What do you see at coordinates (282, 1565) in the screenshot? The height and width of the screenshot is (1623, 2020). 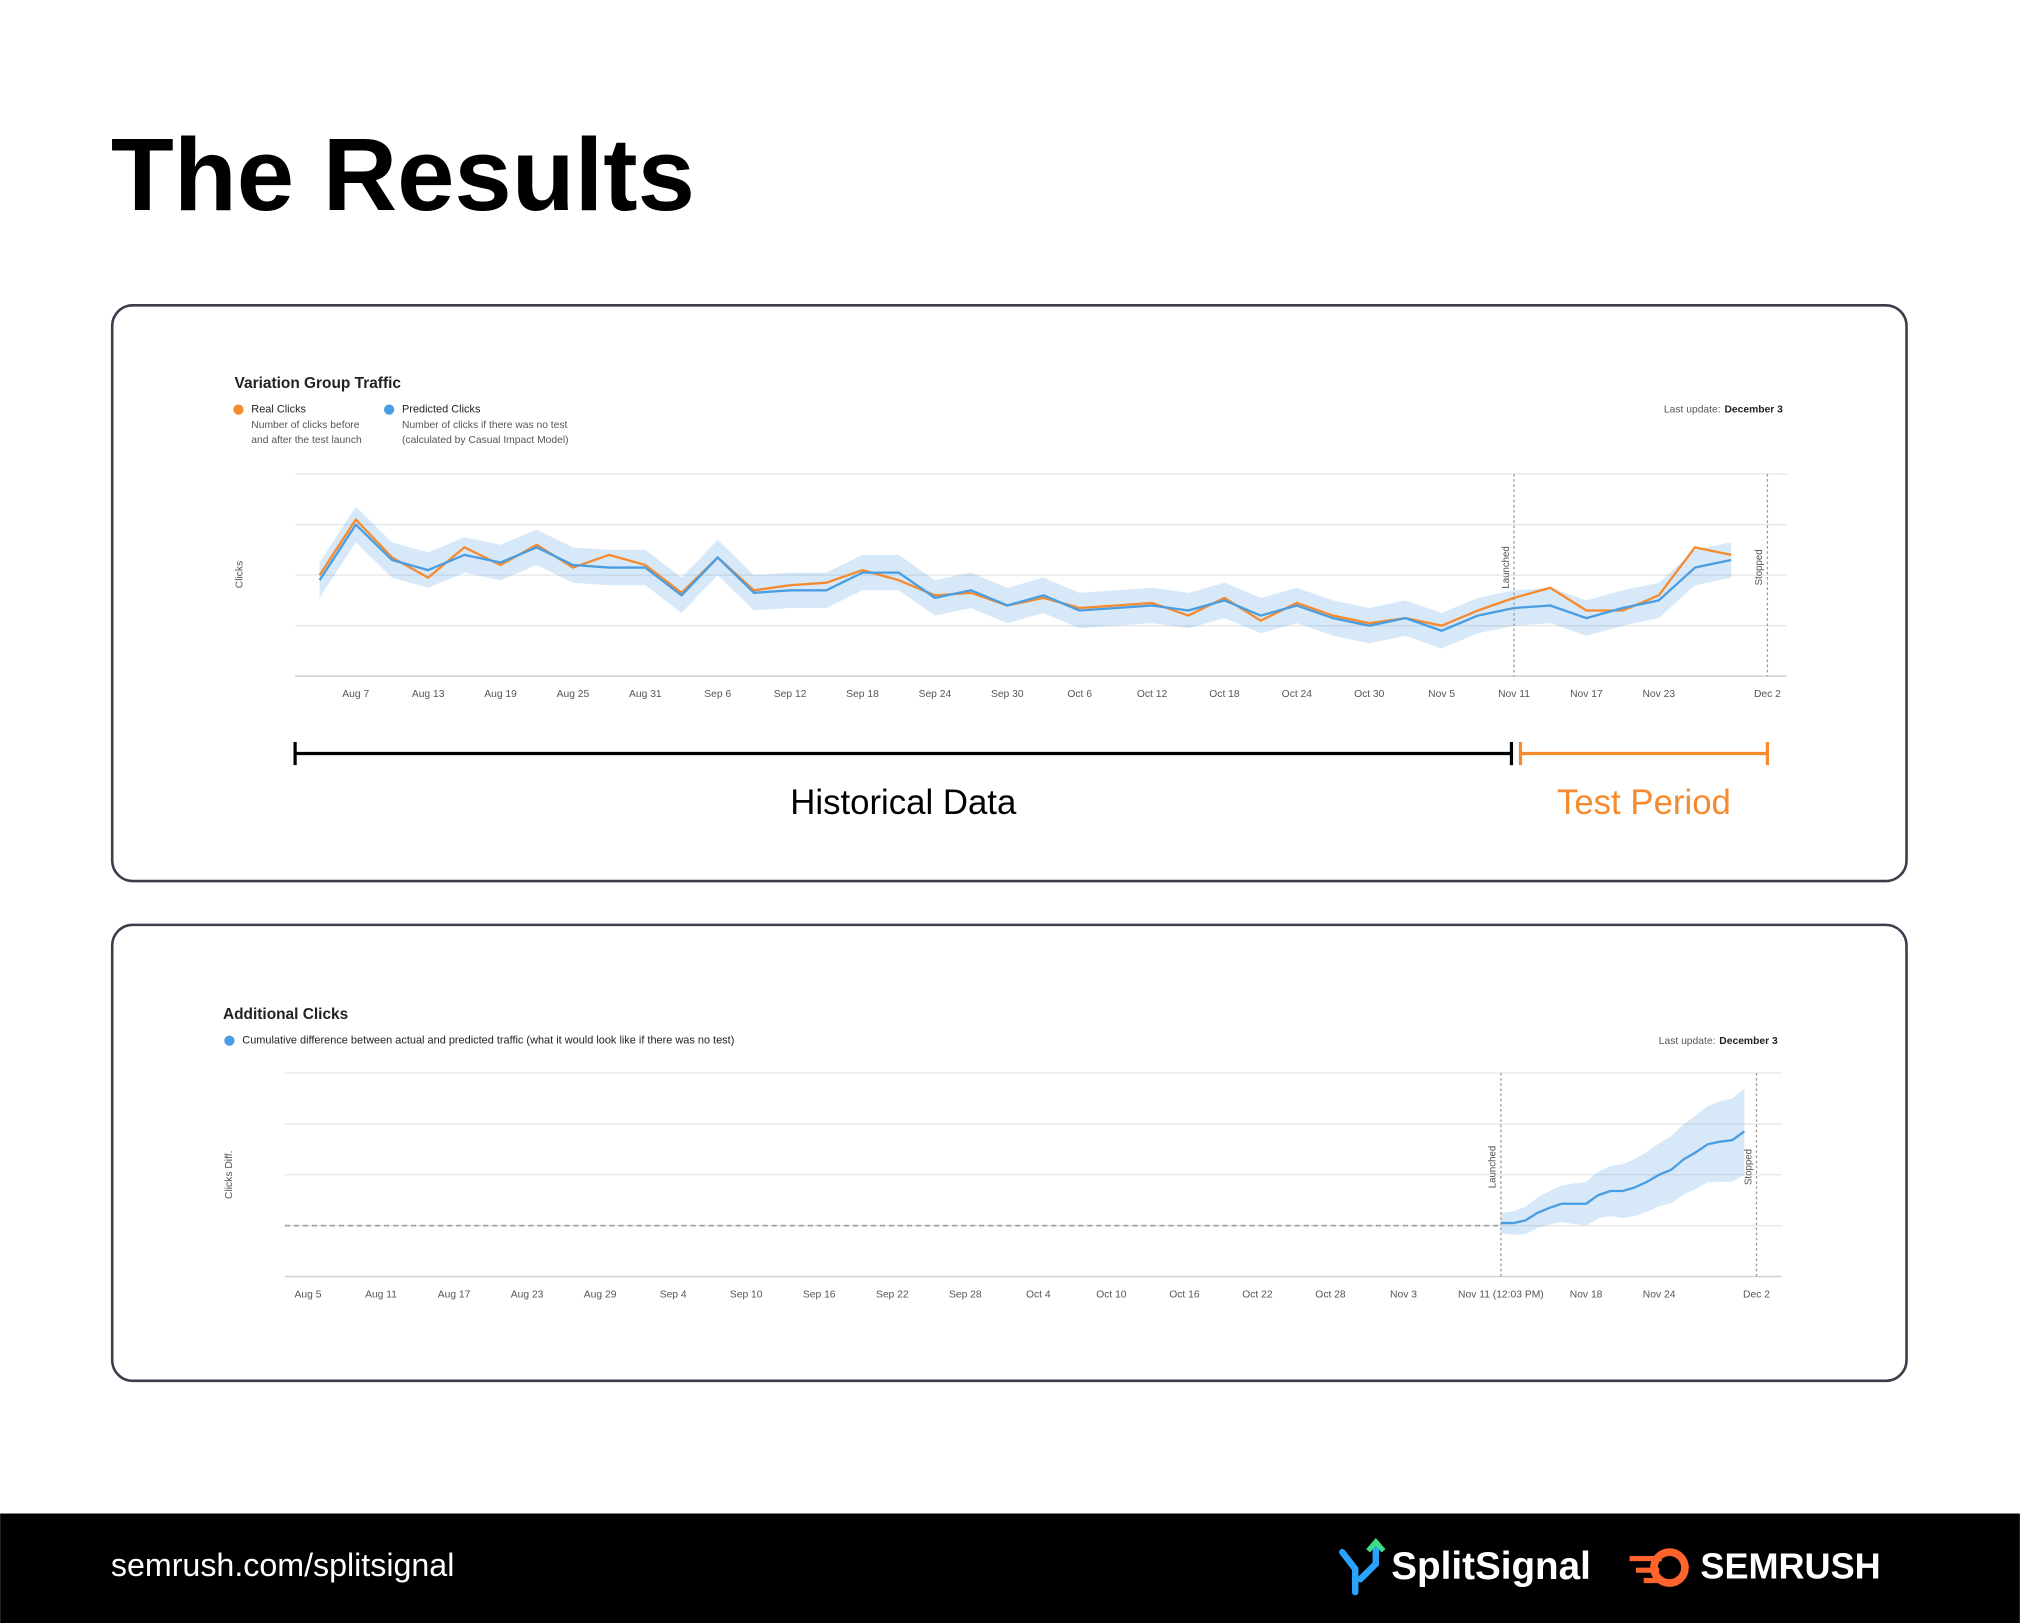 I see `footer-url: semrush.com/splitsignal` at bounding box center [282, 1565].